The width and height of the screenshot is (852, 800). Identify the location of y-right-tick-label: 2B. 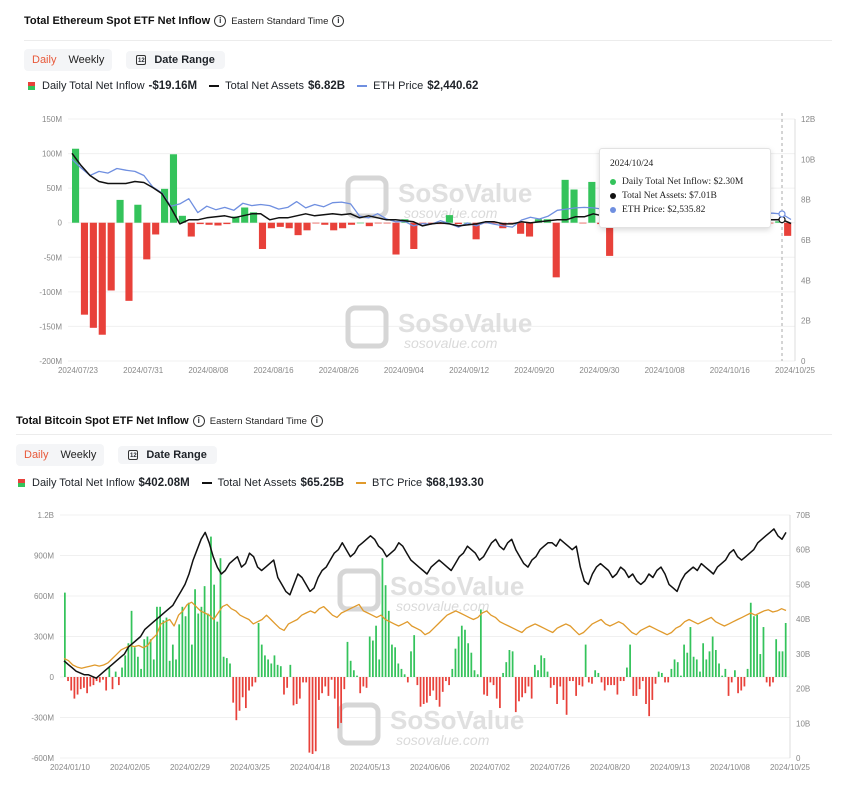
(806, 321).